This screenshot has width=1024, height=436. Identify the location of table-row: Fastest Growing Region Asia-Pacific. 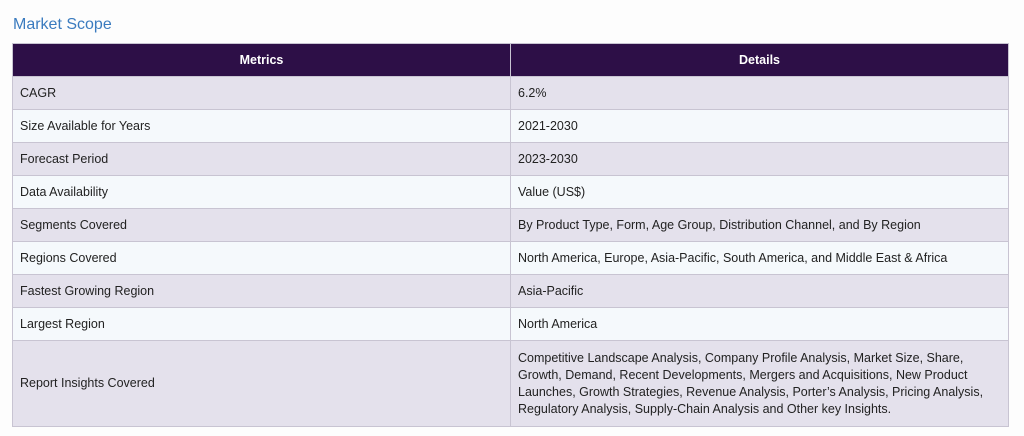
(510, 291).